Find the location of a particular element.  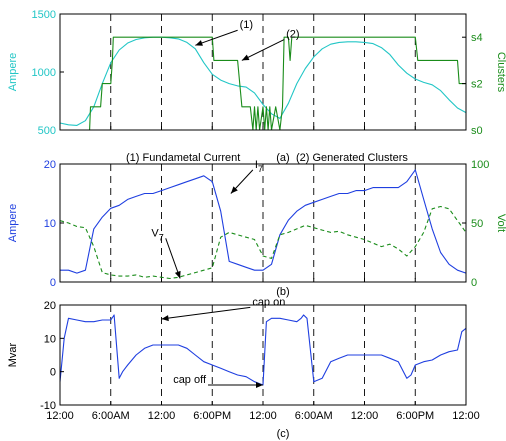

y2tick-label: 100 is located at coordinates (480, 165).